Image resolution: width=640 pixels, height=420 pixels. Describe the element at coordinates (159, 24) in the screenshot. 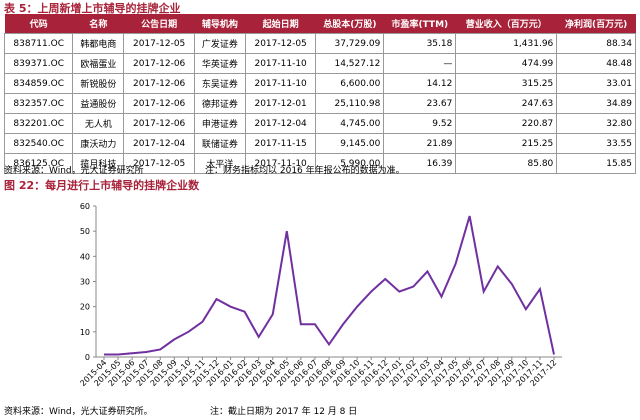

I see `header-cell: 公告日期` at that location.